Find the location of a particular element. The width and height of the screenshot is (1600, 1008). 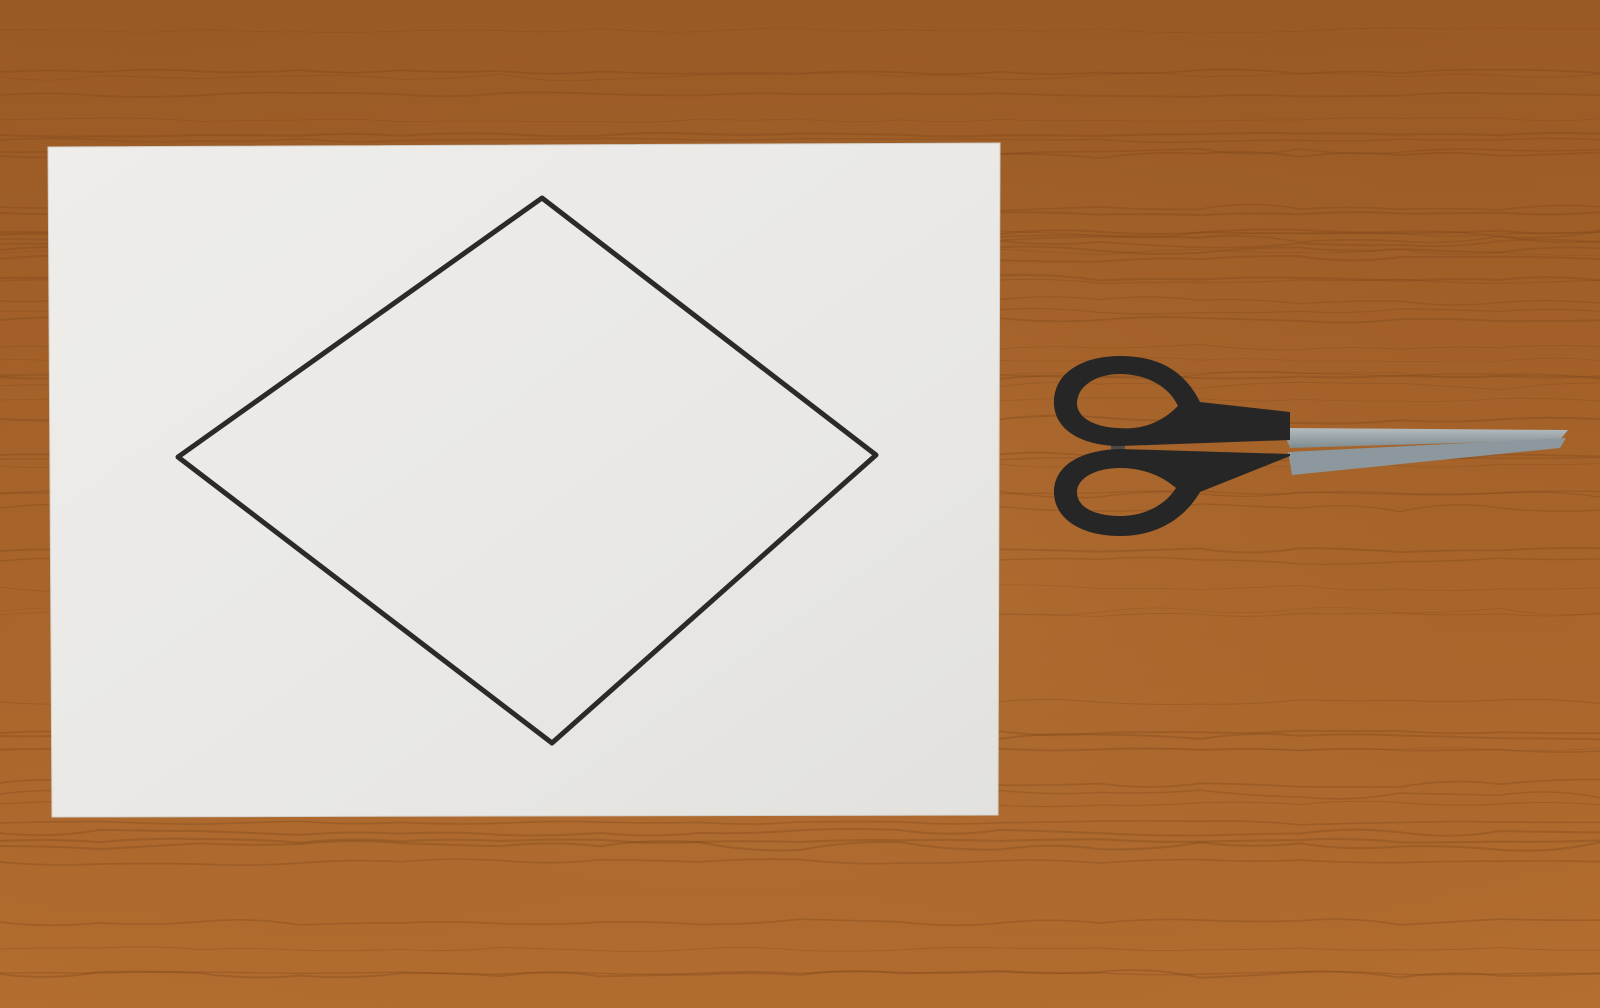

scissors is located at coordinates (1310, 446).